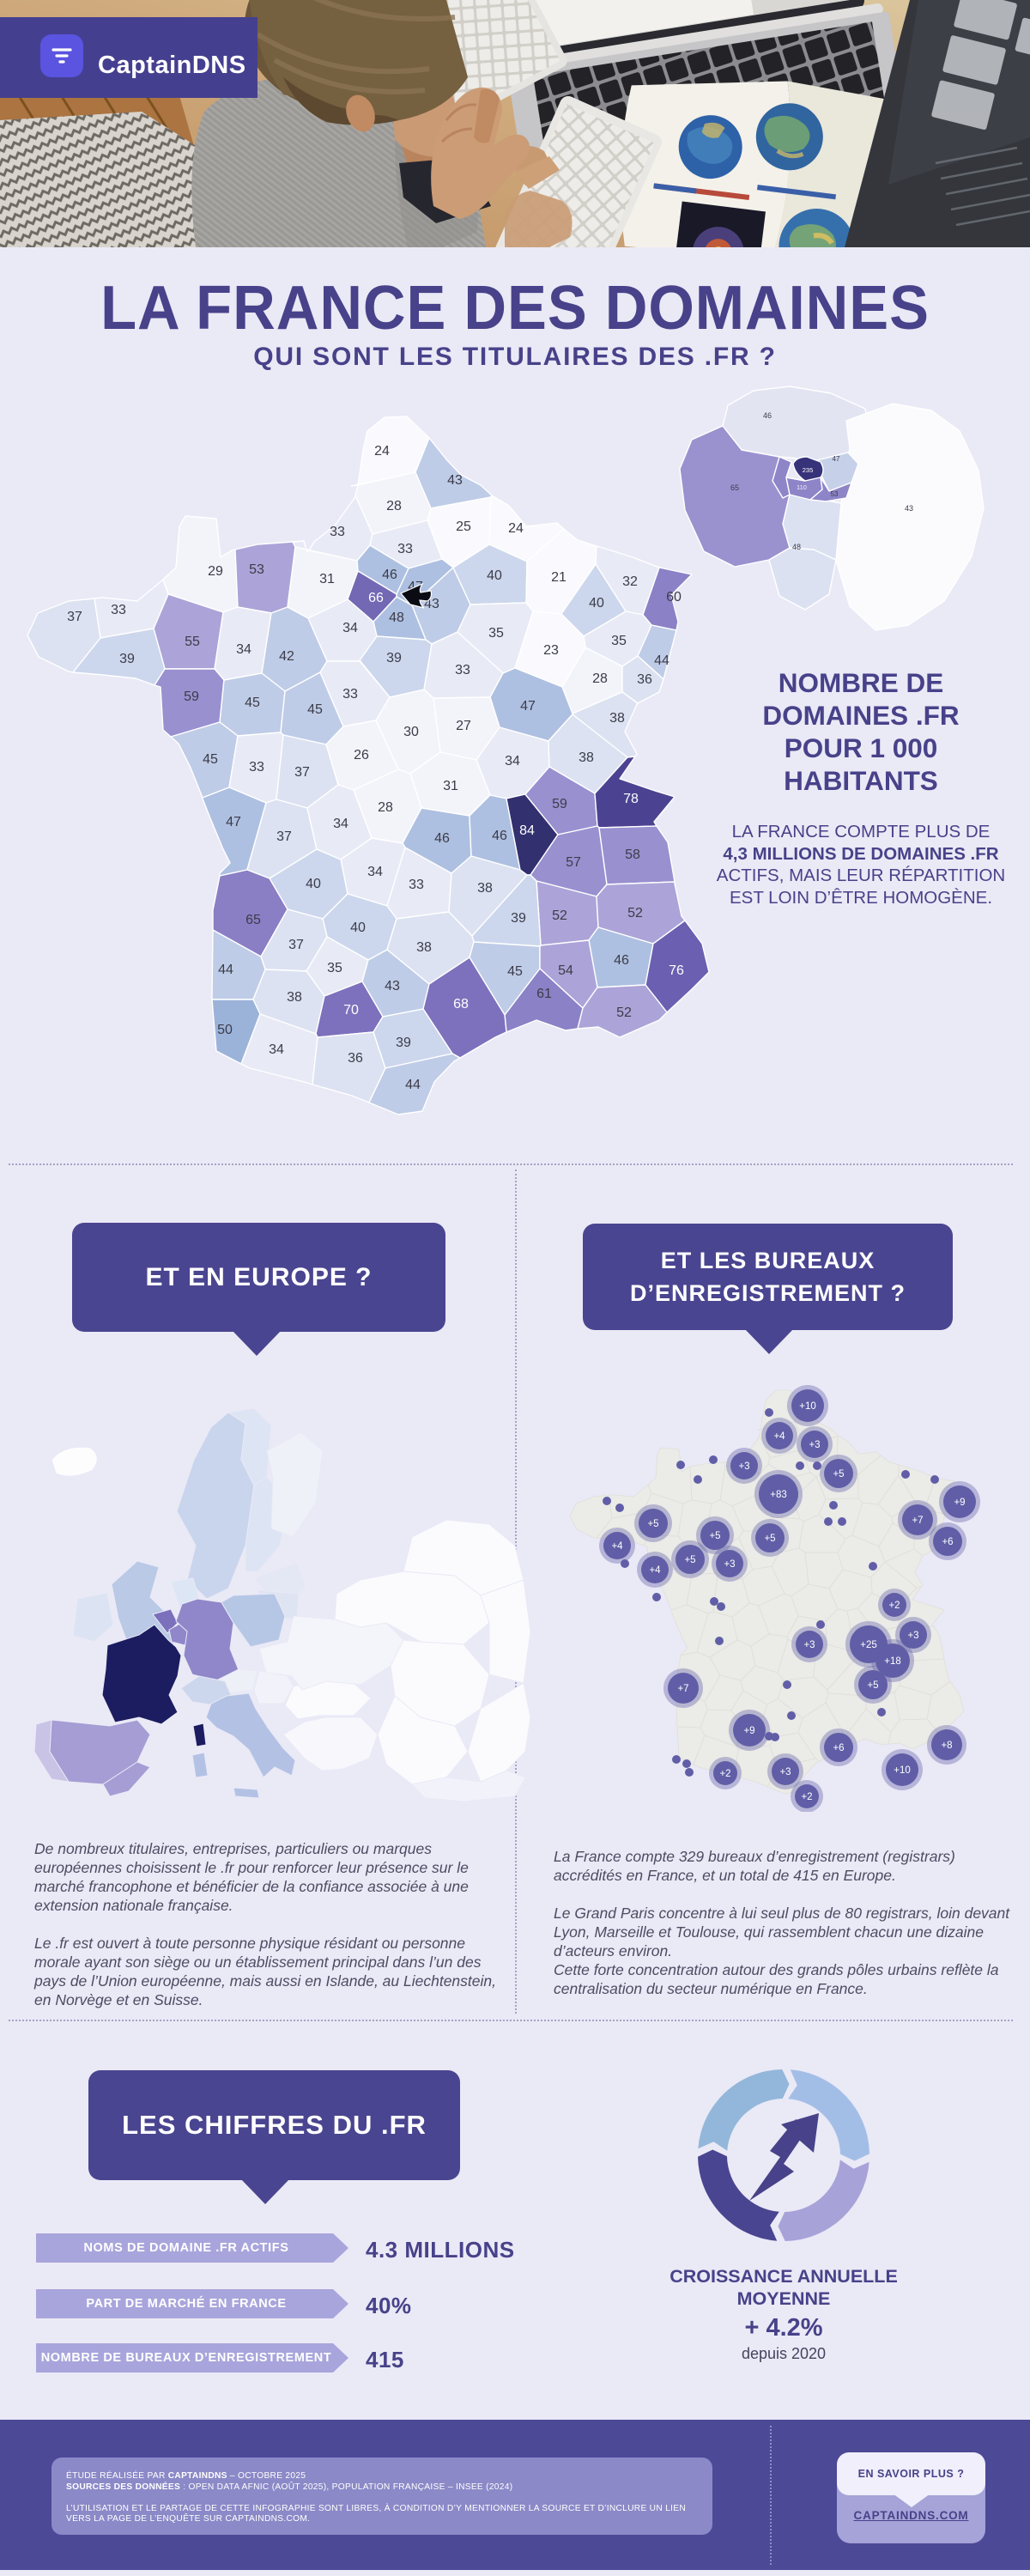 This screenshot has height=2576, width=1030. What do you see at coordinates (778, 1495) in the screenshot?
I see `svg-text: +83` at bounding box center [778, 1495].